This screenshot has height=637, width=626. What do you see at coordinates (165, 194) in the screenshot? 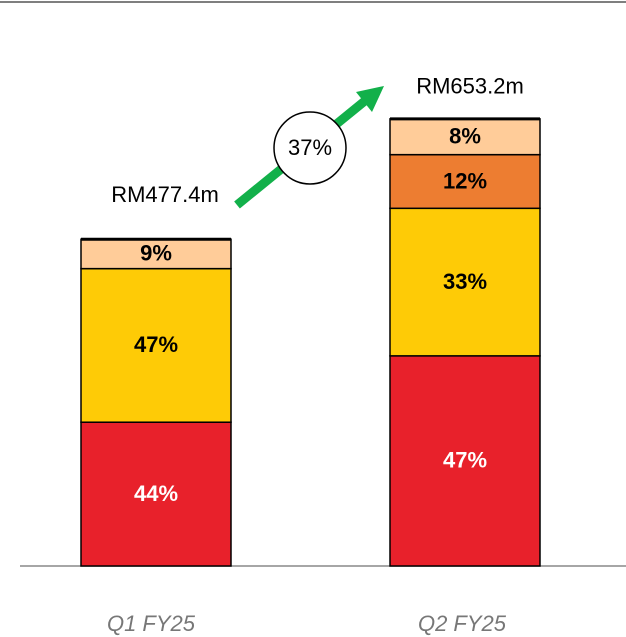
I see `total-label: RM477.4m` at bounding box center [165, 194].